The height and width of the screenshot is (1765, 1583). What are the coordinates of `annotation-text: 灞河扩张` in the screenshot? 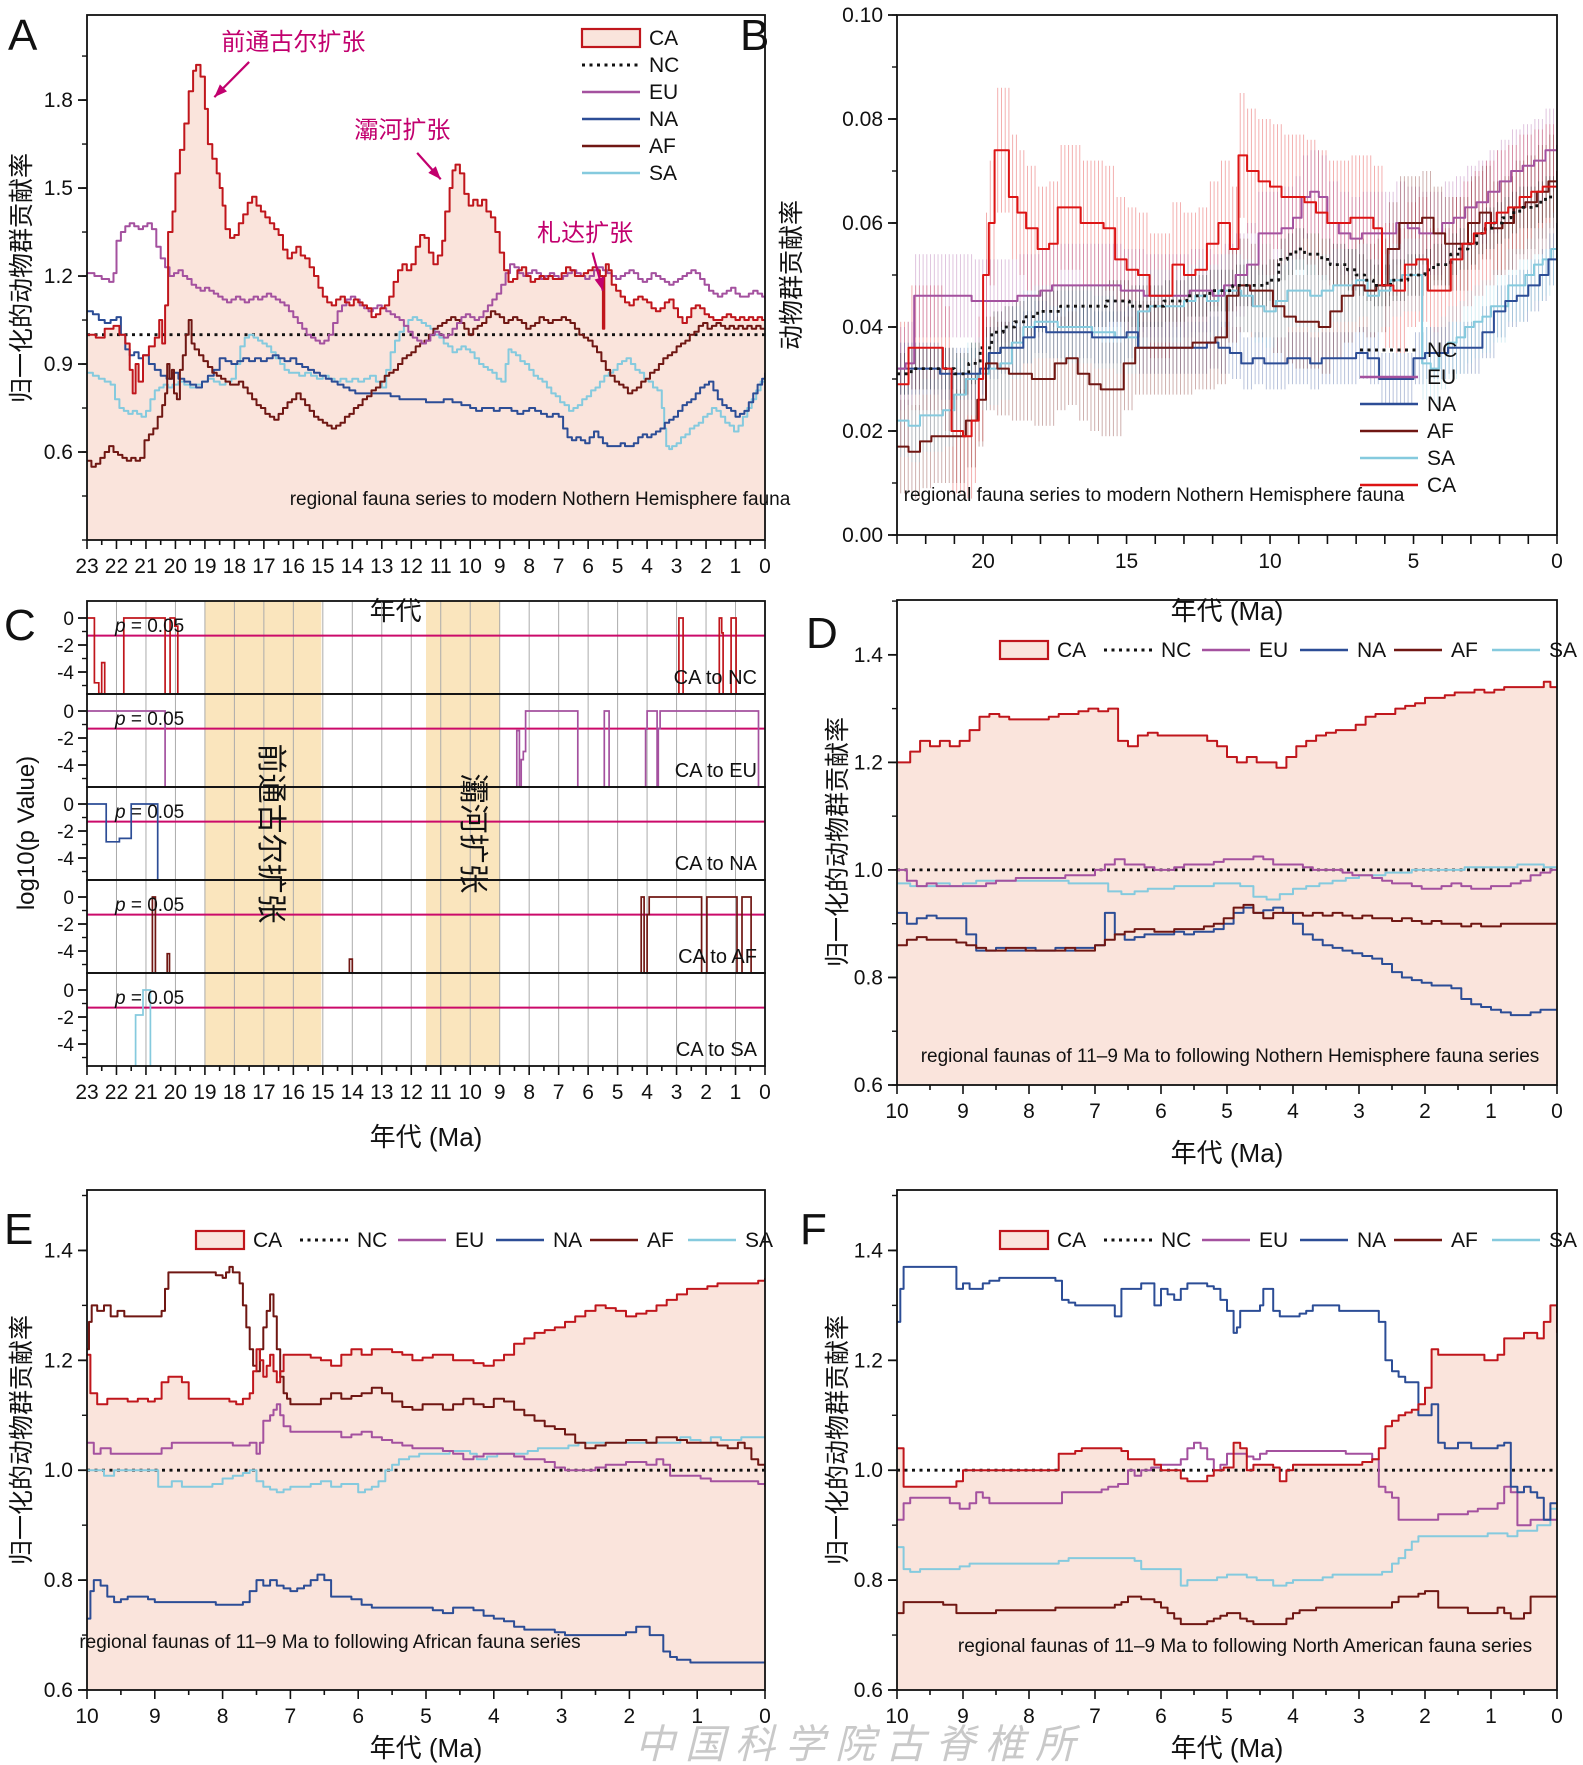 It's located at (402, 130).